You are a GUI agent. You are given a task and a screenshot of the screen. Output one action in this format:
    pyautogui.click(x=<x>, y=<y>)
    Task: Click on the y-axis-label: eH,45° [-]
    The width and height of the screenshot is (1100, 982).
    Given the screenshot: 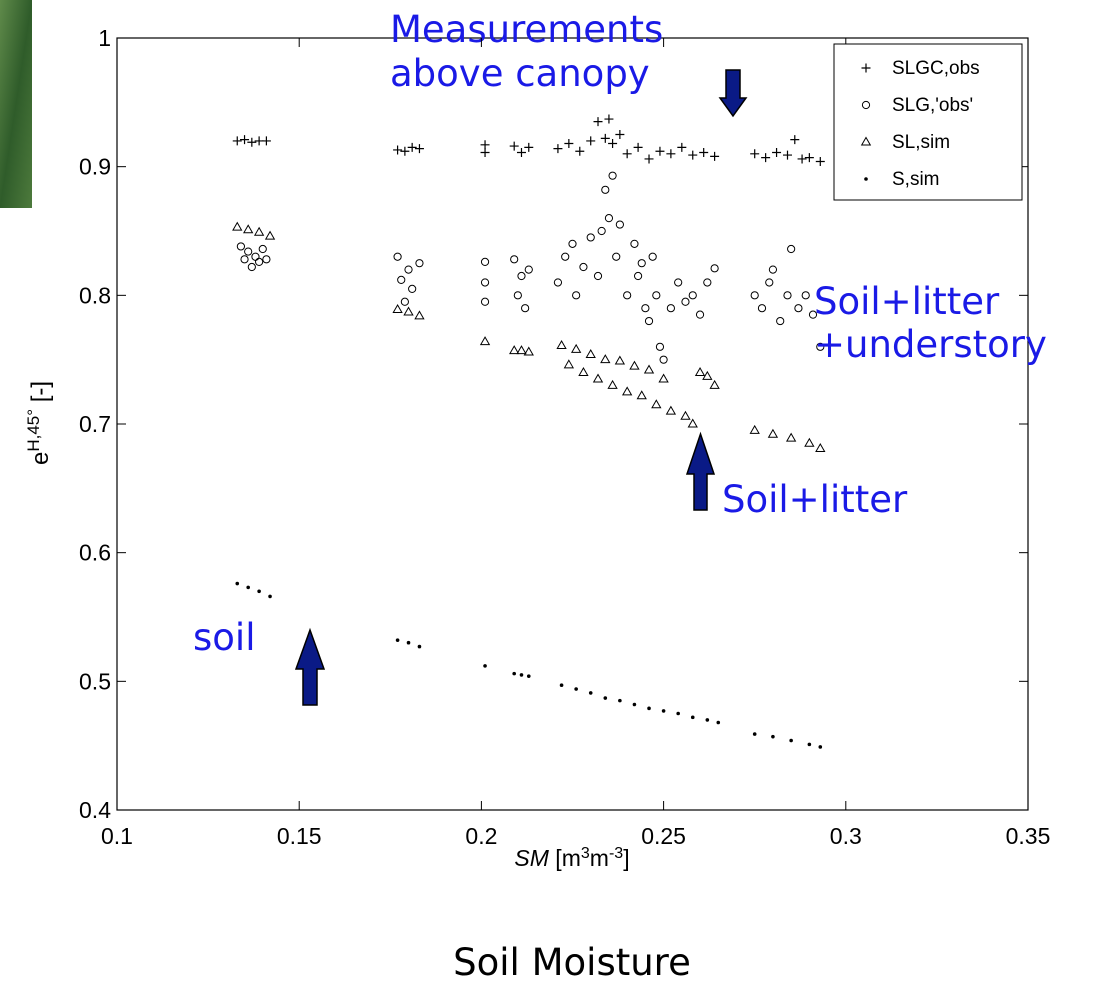 What is the action you would take?
    pyautogui.click(x=39, y=423)
    